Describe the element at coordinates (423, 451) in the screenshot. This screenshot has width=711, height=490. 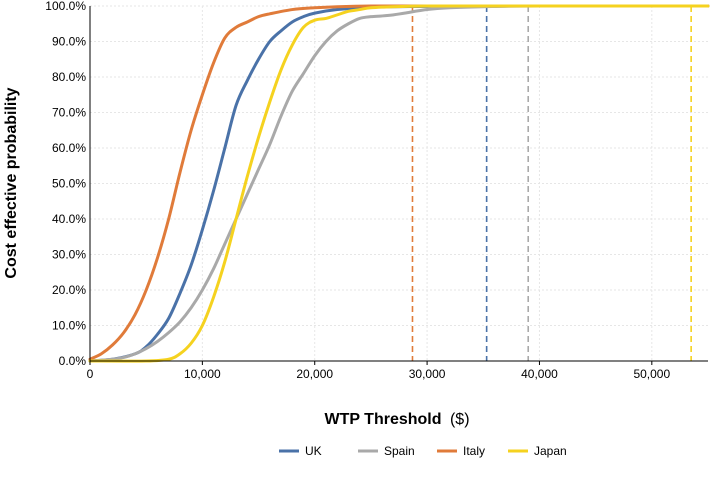
I see `legend: UK Spain Italy Japan` at that location.